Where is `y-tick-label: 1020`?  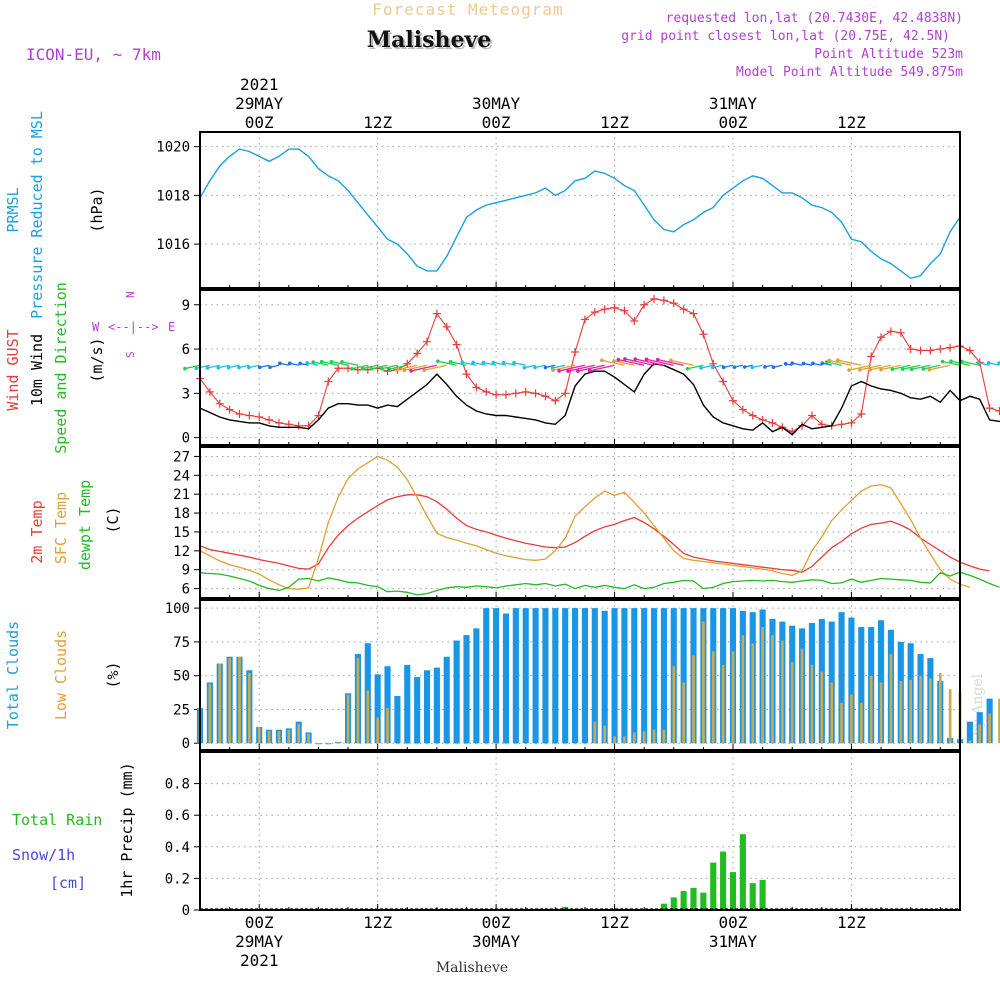 y-tick-label: 1020 is located at coordinates (173, 148).